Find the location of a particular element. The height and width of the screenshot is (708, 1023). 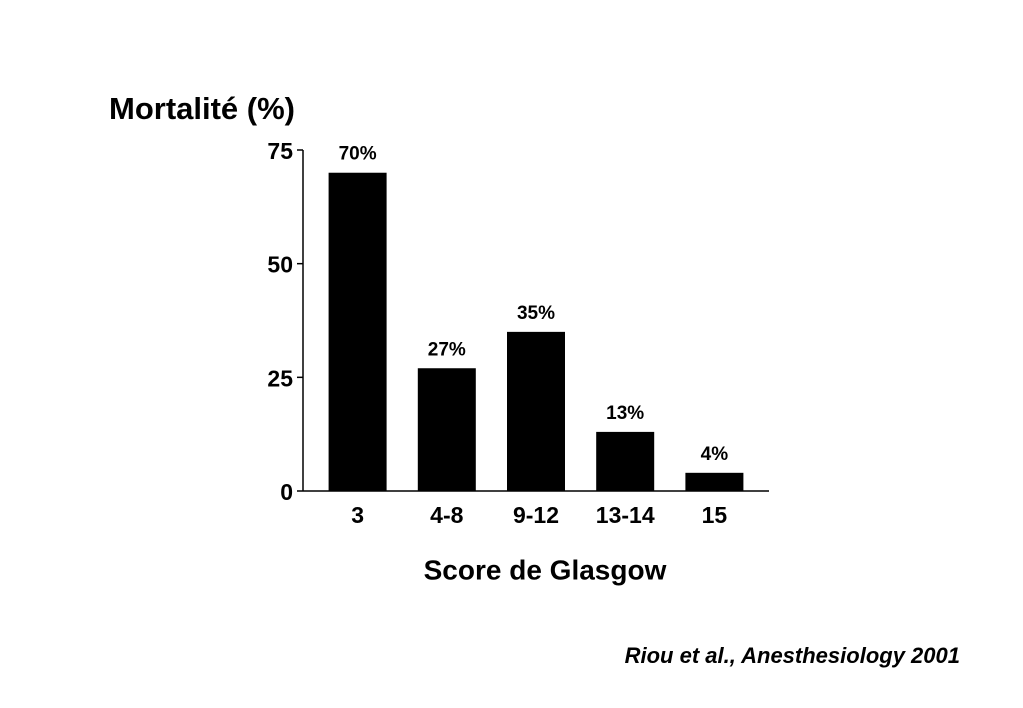

x-tick-label: 9-12 is located at coordinates (536, 515).